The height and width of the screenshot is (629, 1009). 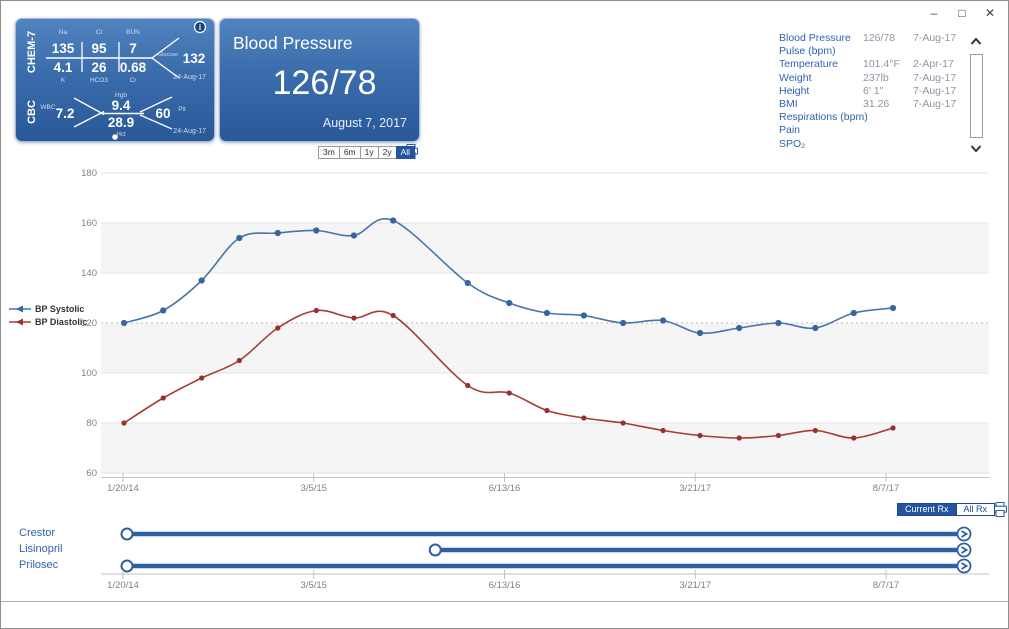 I want to click on svg-text: 3/21/17, so click(x=695, y=488).